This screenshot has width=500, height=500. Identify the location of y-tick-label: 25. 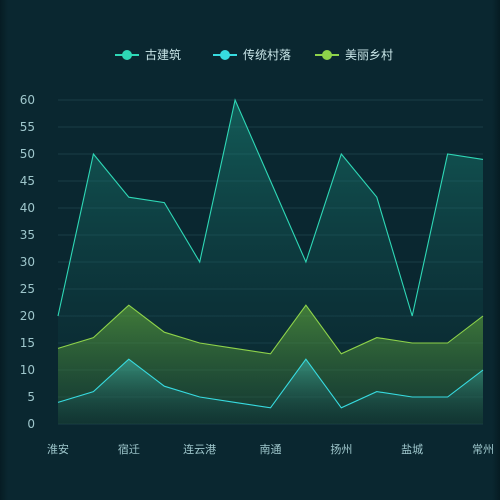
(27, 289).